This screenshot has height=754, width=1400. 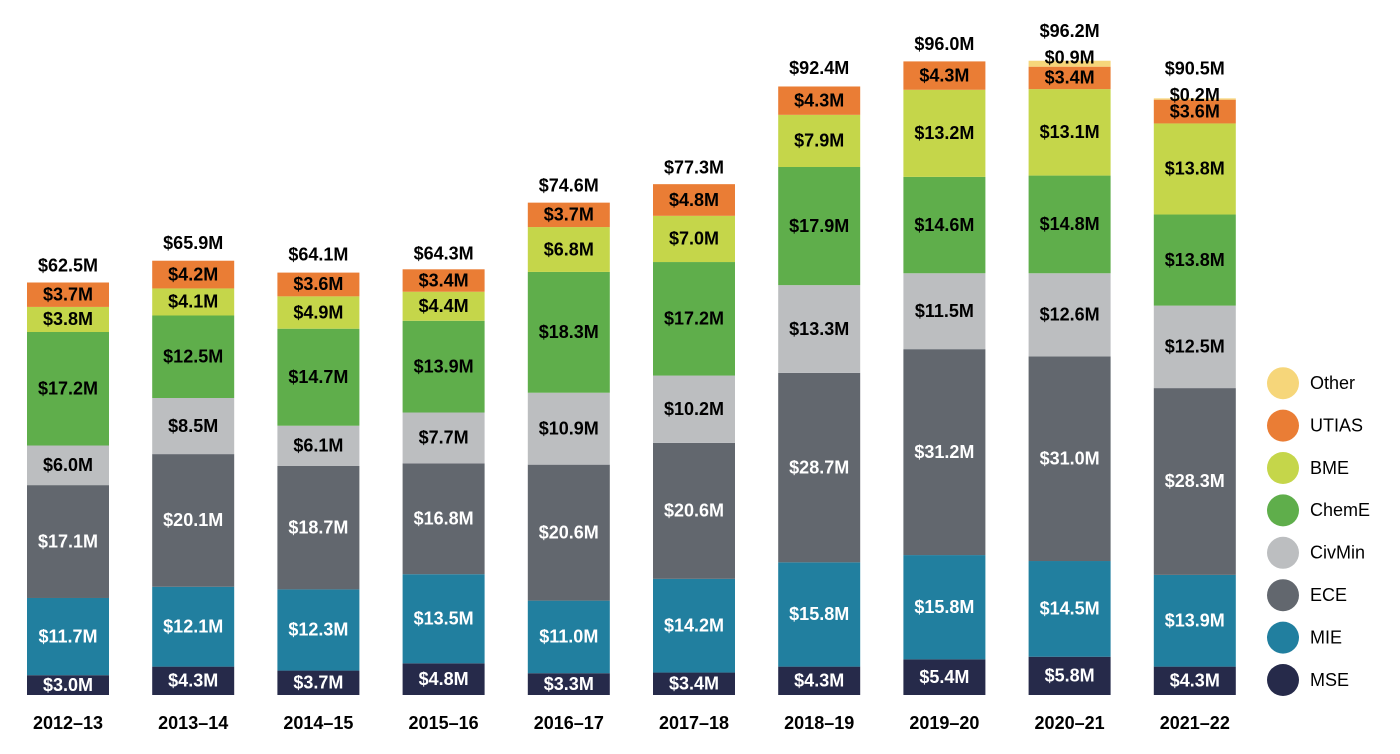 I want to click on x-tick-label: 2013–14, so click(x=193, y=723).